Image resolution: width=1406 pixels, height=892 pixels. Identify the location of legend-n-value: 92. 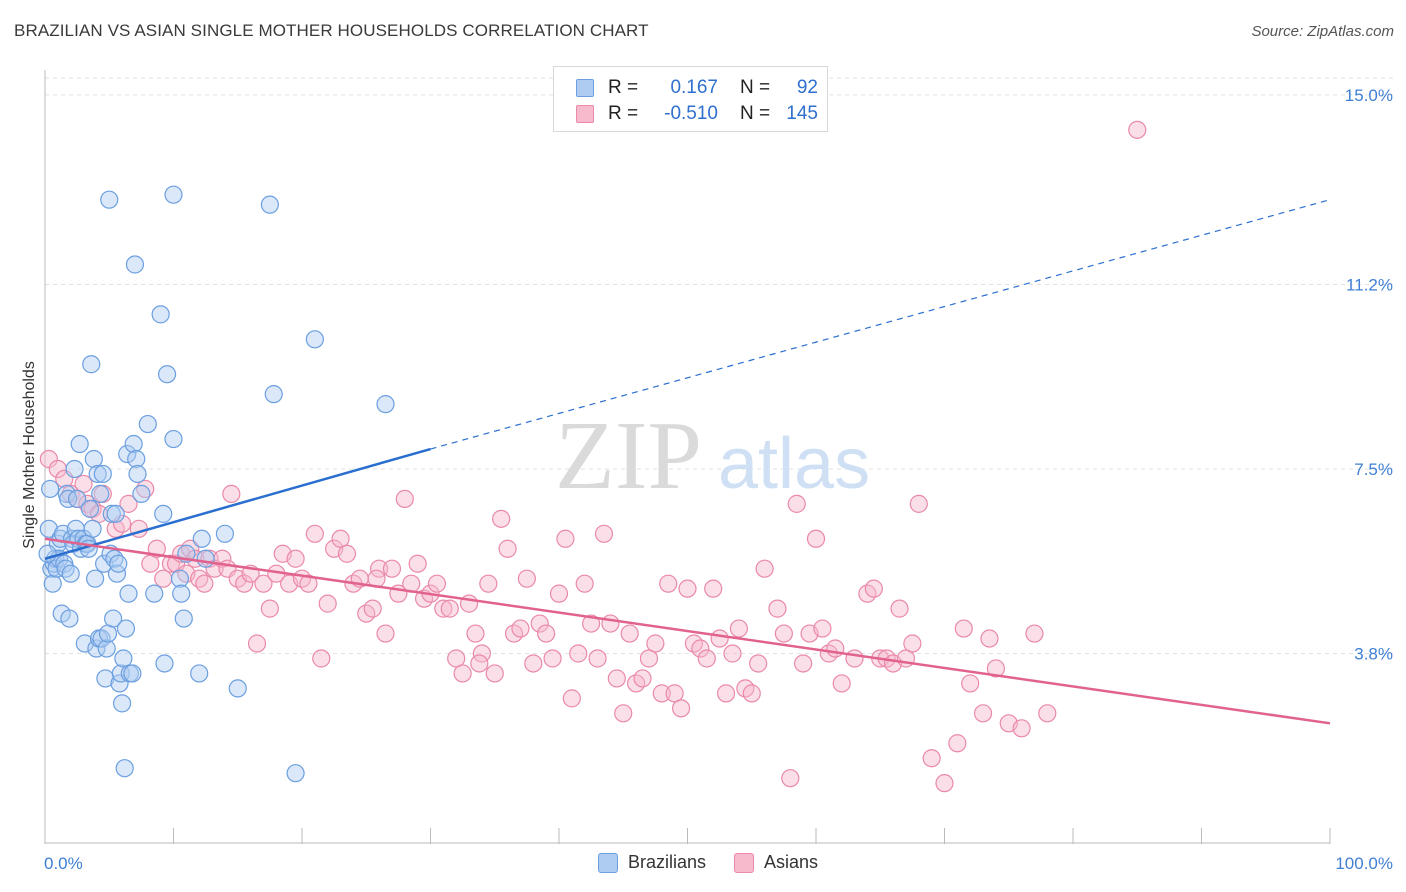
(807, 87).